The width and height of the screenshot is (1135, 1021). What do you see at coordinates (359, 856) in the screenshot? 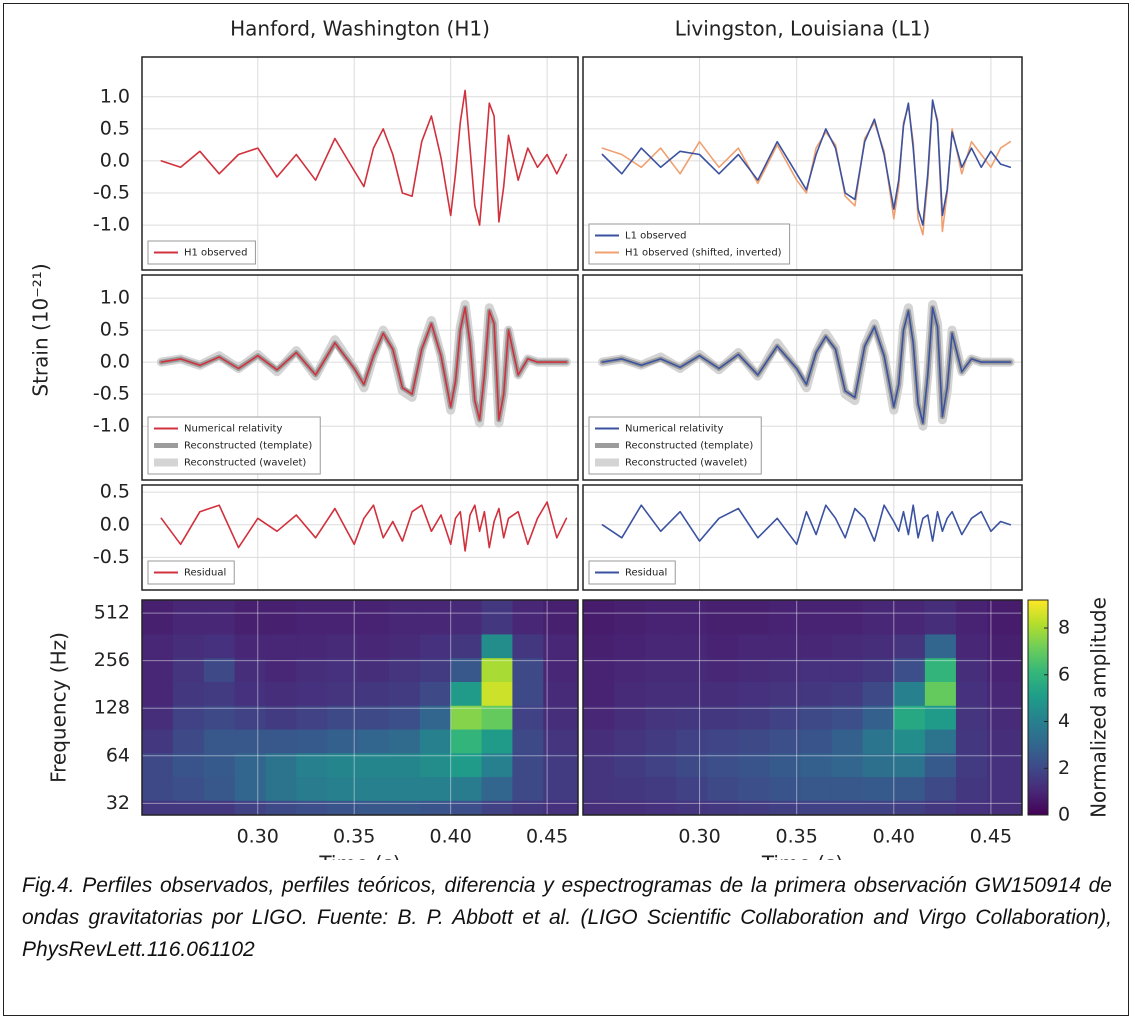
I see `x-axis-label: Time (s)` at bounding box center [359, 856].